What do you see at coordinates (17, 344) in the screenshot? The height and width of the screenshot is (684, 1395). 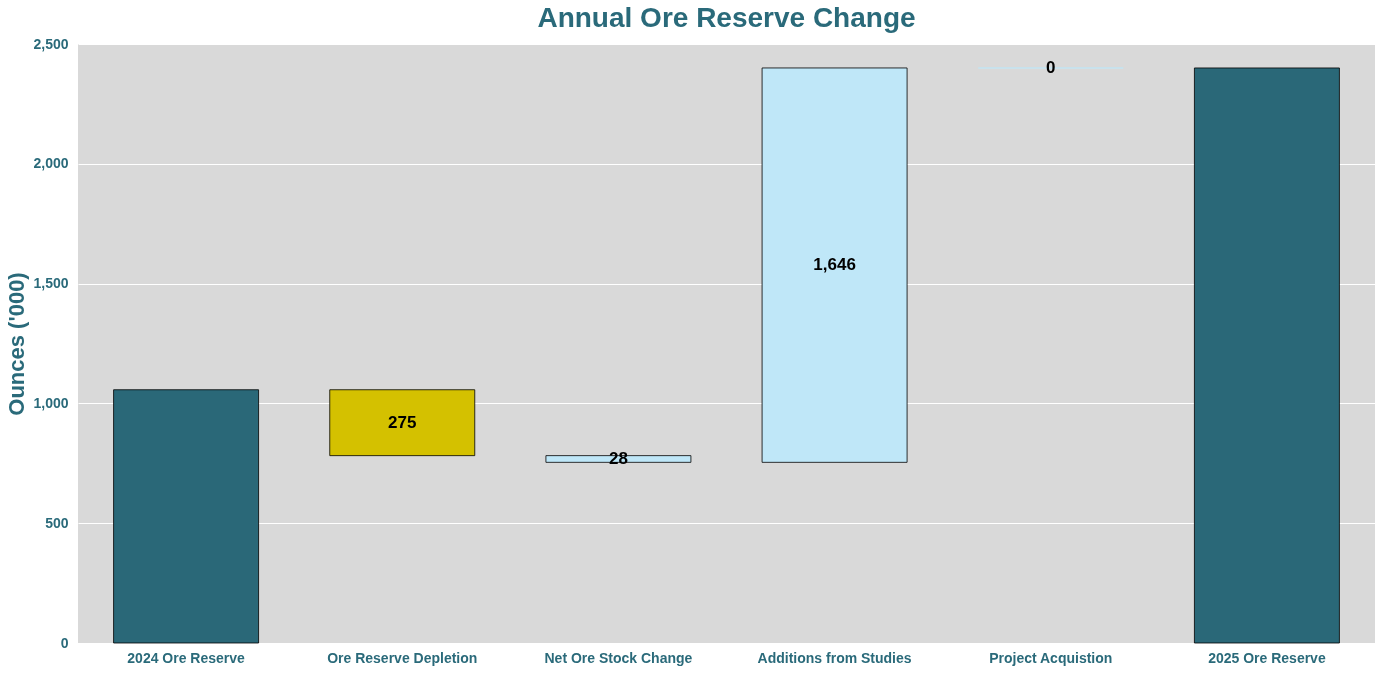 I see `y-axis-title: Ounces ('000)` at bounding box center [17, 344].